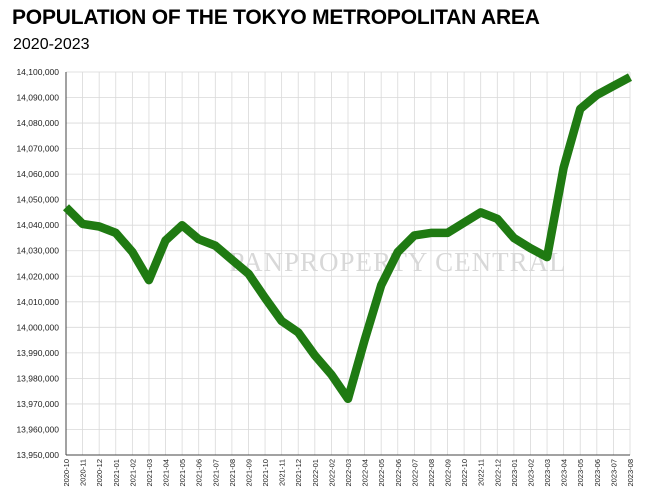 The width and height of the screenshot is (657, 496). Describe the element at coordinates (132, 473) in the screenshot. I see `x-tick-label: 2021-02` at that location.